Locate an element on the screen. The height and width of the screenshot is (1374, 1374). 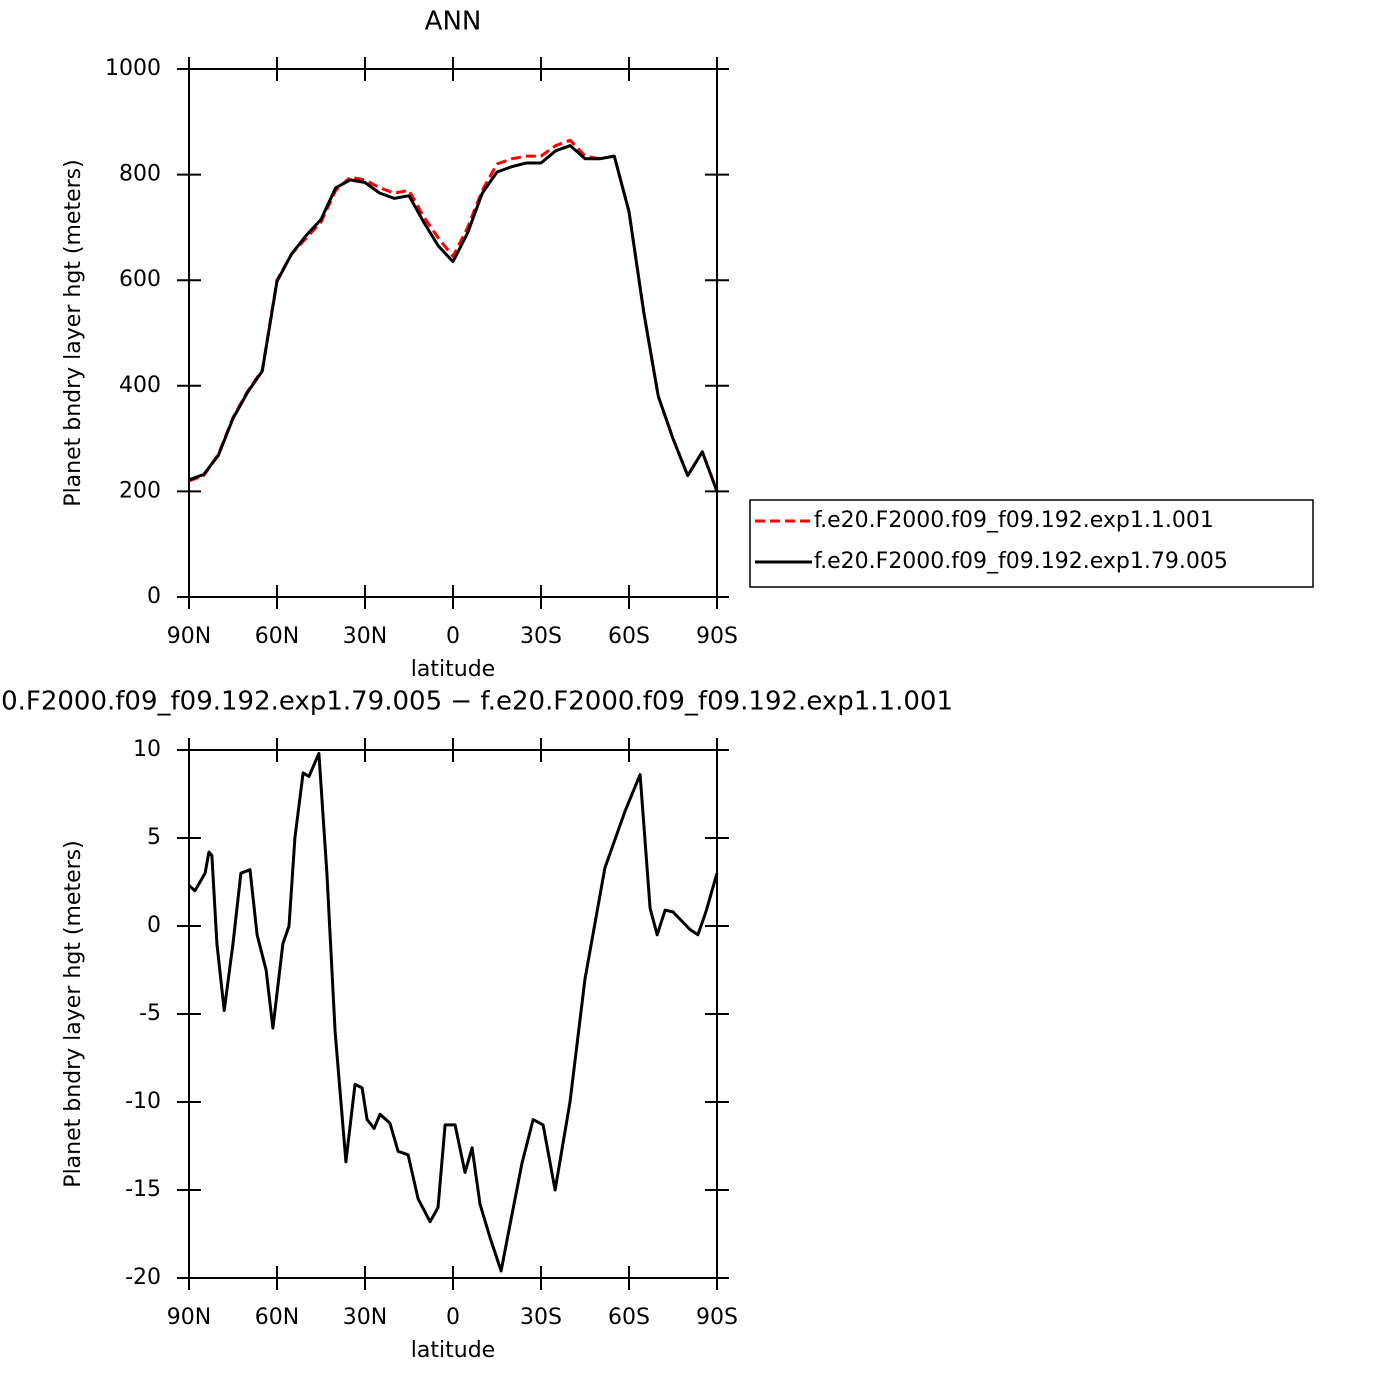
y-tick-label: 200 is located at coordinates (140, 490).